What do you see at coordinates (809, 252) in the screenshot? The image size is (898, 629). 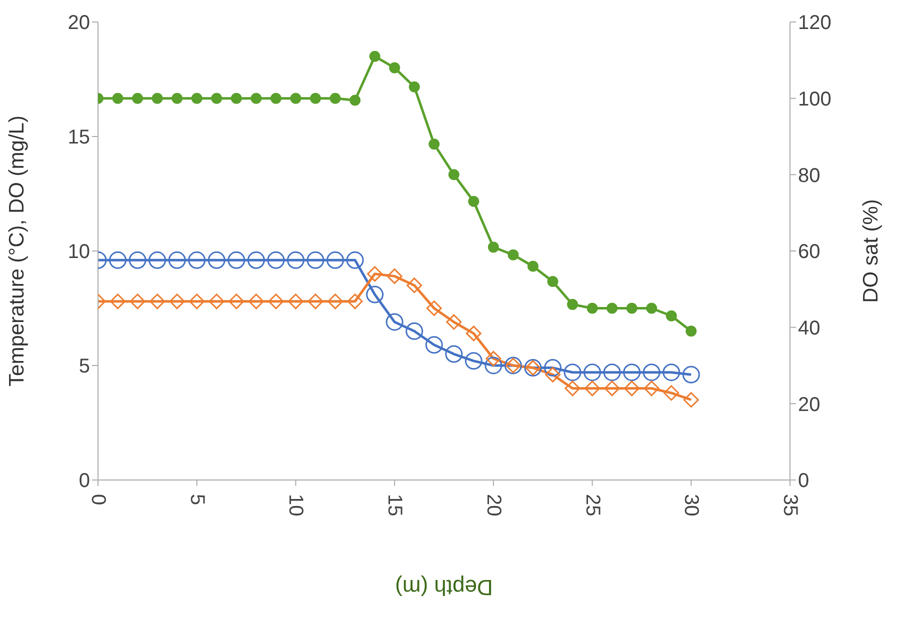 I see `y2-tick-label: 60` at bounding box center [809, 252].